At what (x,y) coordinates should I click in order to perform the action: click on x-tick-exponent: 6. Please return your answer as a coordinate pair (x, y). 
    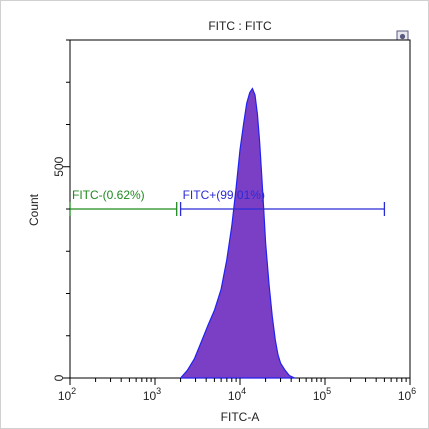
    Looking at the image, I should click on (413, 391).